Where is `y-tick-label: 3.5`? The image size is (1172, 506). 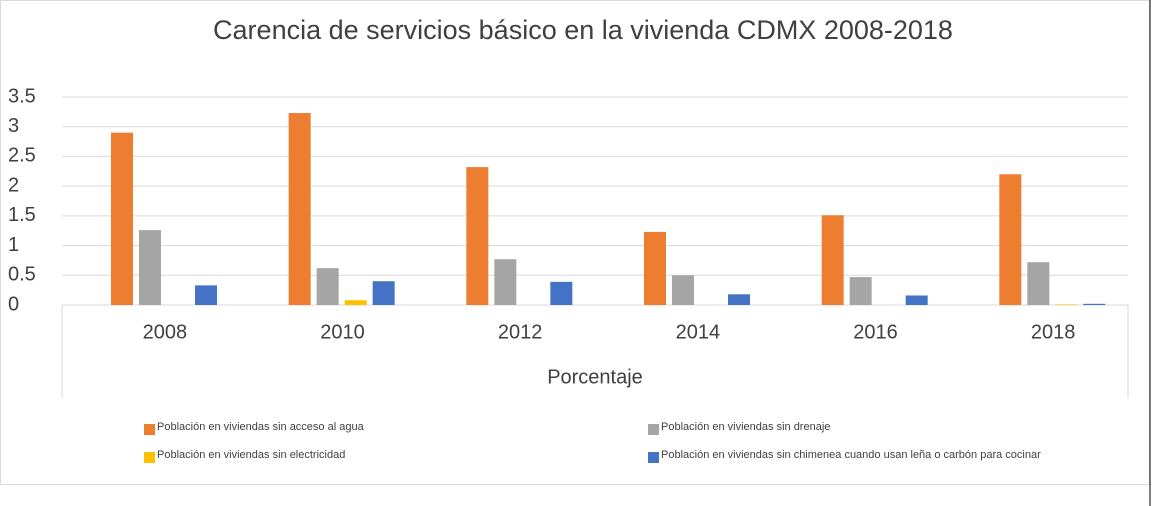
y-tick-label: 3.5 is located at coordinates (22, 96).